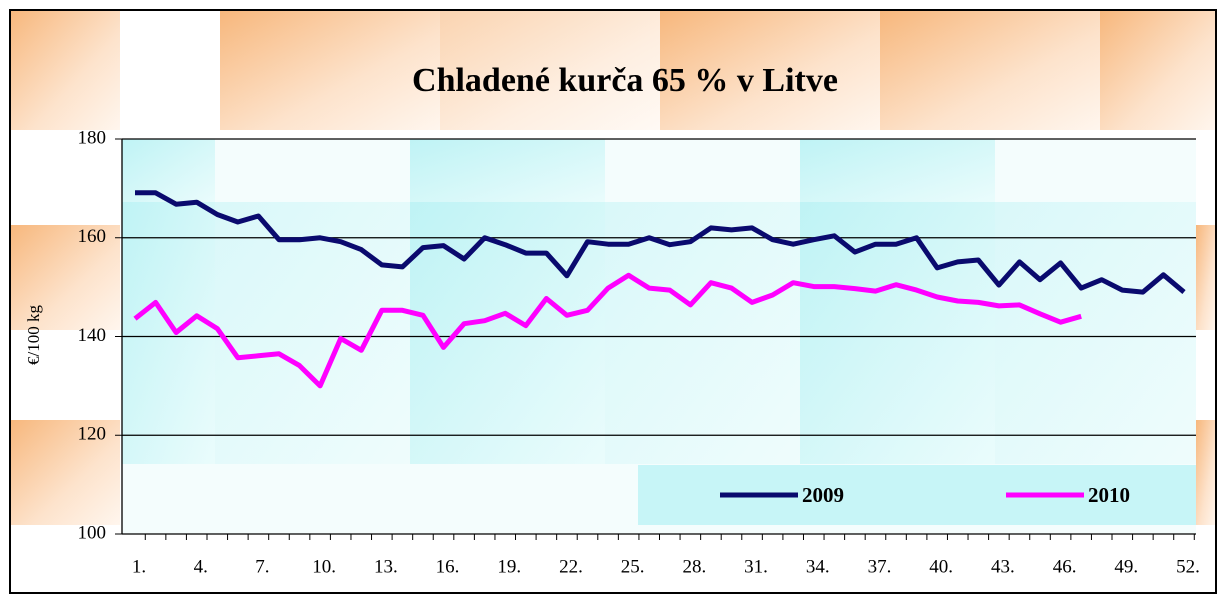 The height and width of the screenshot is (603, 1226). I want to click on x-tick-label: 19., so click(509, 566).